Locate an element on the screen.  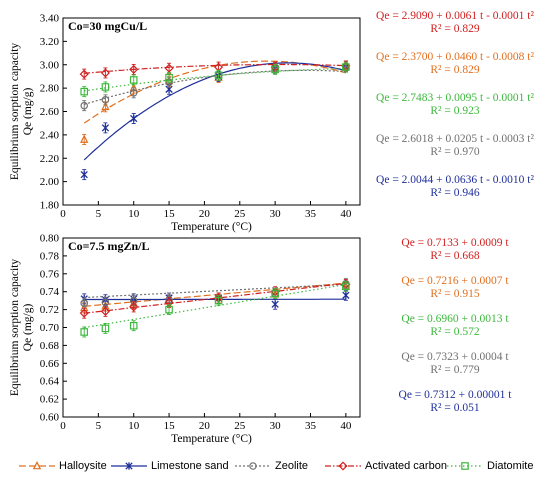
fit-equation: Qe = 0.7216 + 0.0007 t R² = 0.915 is located at coordinates (455, 288).